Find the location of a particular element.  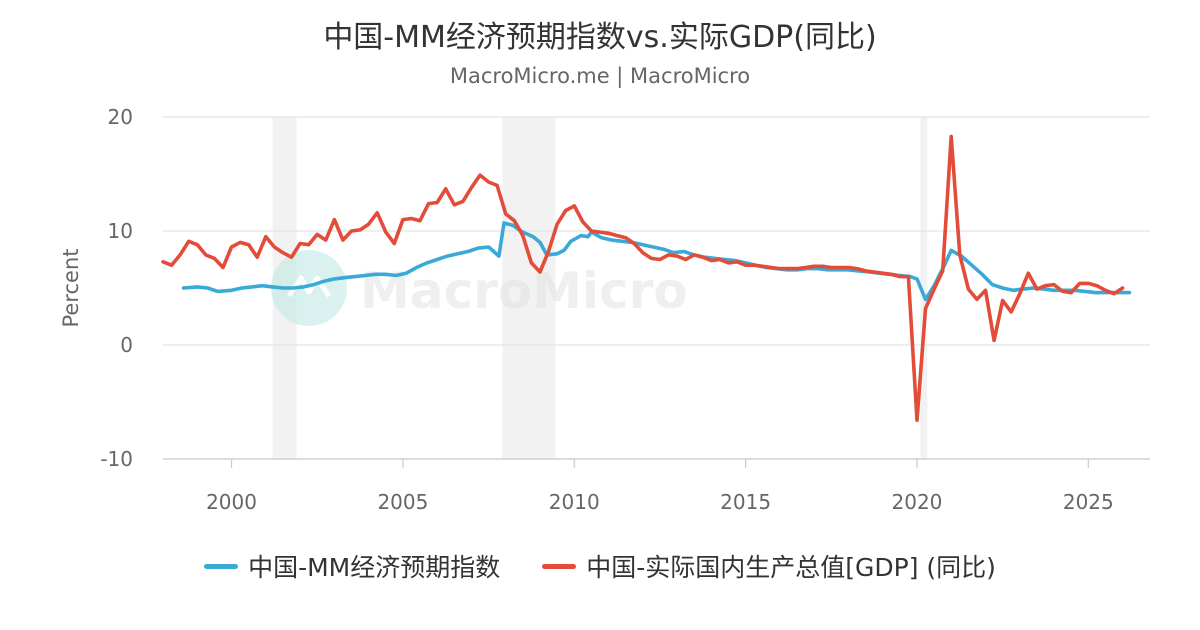

y-tick-label: -10 is located at coordinates (116, 459).